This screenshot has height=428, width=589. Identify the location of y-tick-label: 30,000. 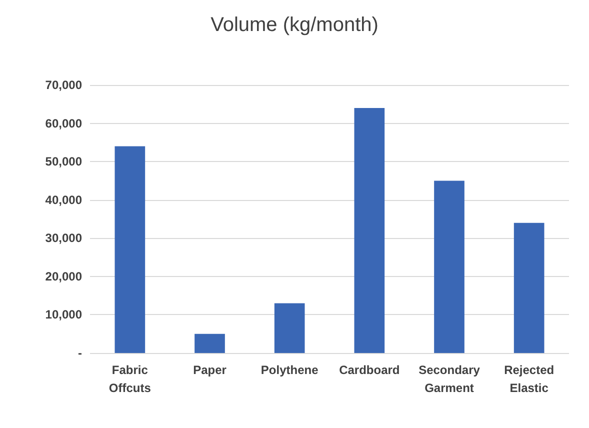
(63, 238).